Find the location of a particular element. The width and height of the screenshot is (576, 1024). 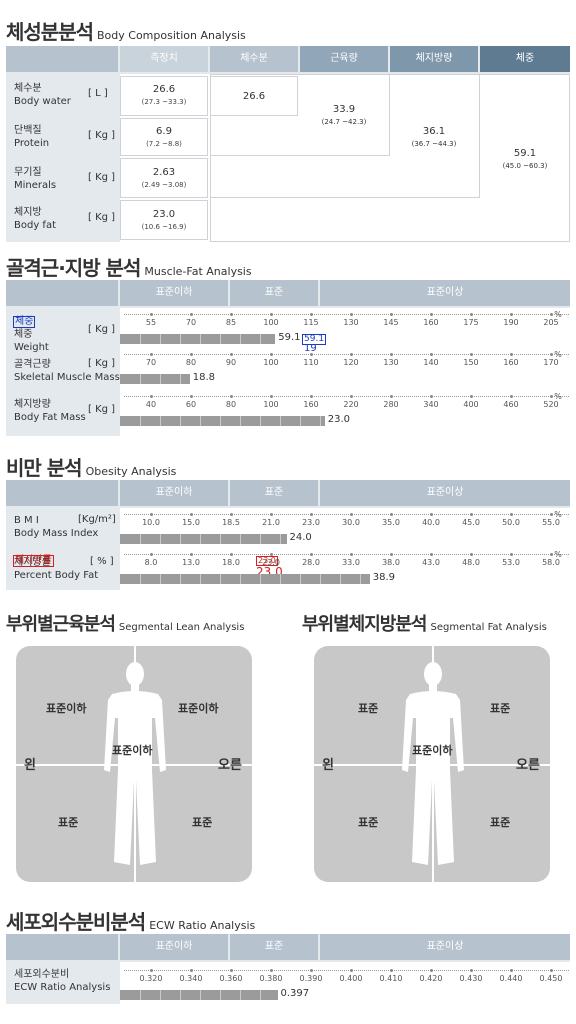

seg-fat-title-text: 부위별체지방분석 is located at coordinates (364, 624).